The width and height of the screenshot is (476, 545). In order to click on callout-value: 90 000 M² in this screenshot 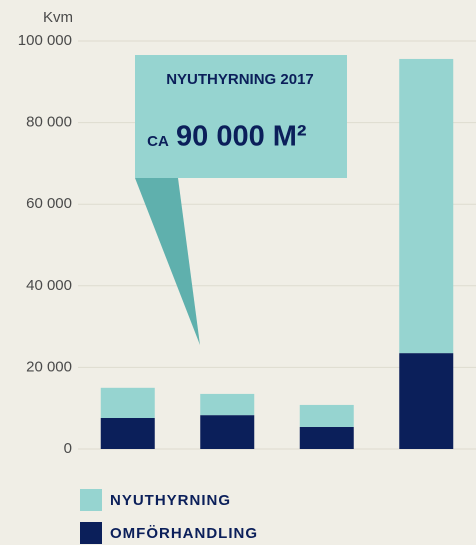, I will do `click(241, 137)`.